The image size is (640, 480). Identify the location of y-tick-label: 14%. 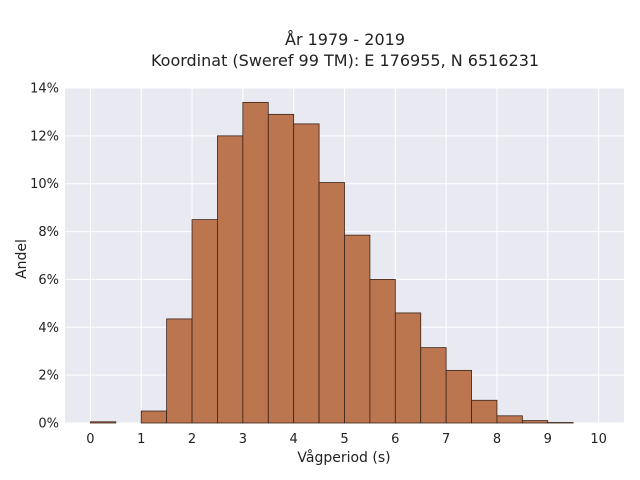
(44, 89).